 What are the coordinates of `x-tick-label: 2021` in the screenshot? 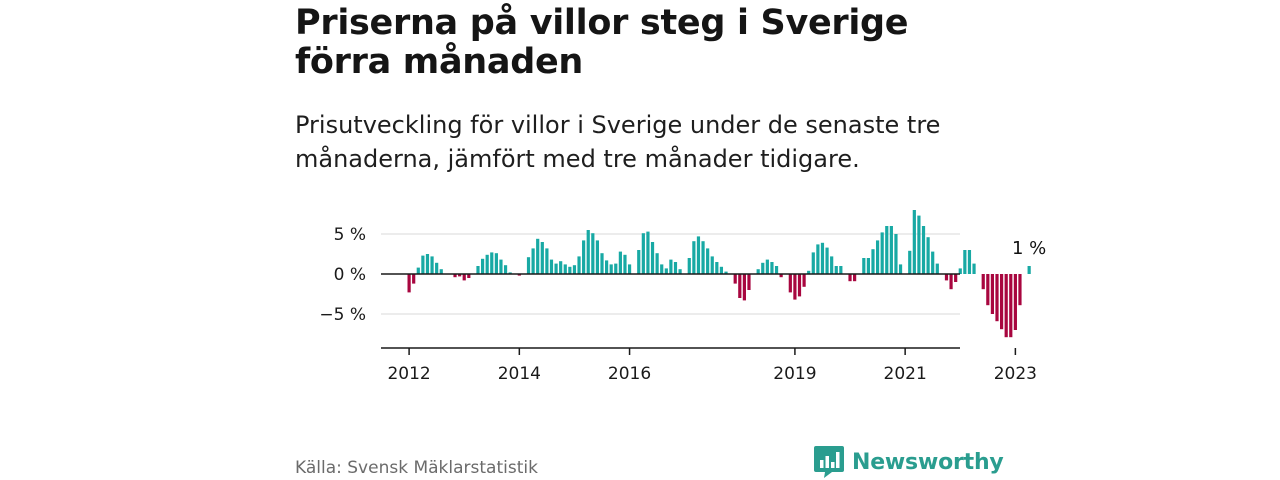 It's located at (905, 374).